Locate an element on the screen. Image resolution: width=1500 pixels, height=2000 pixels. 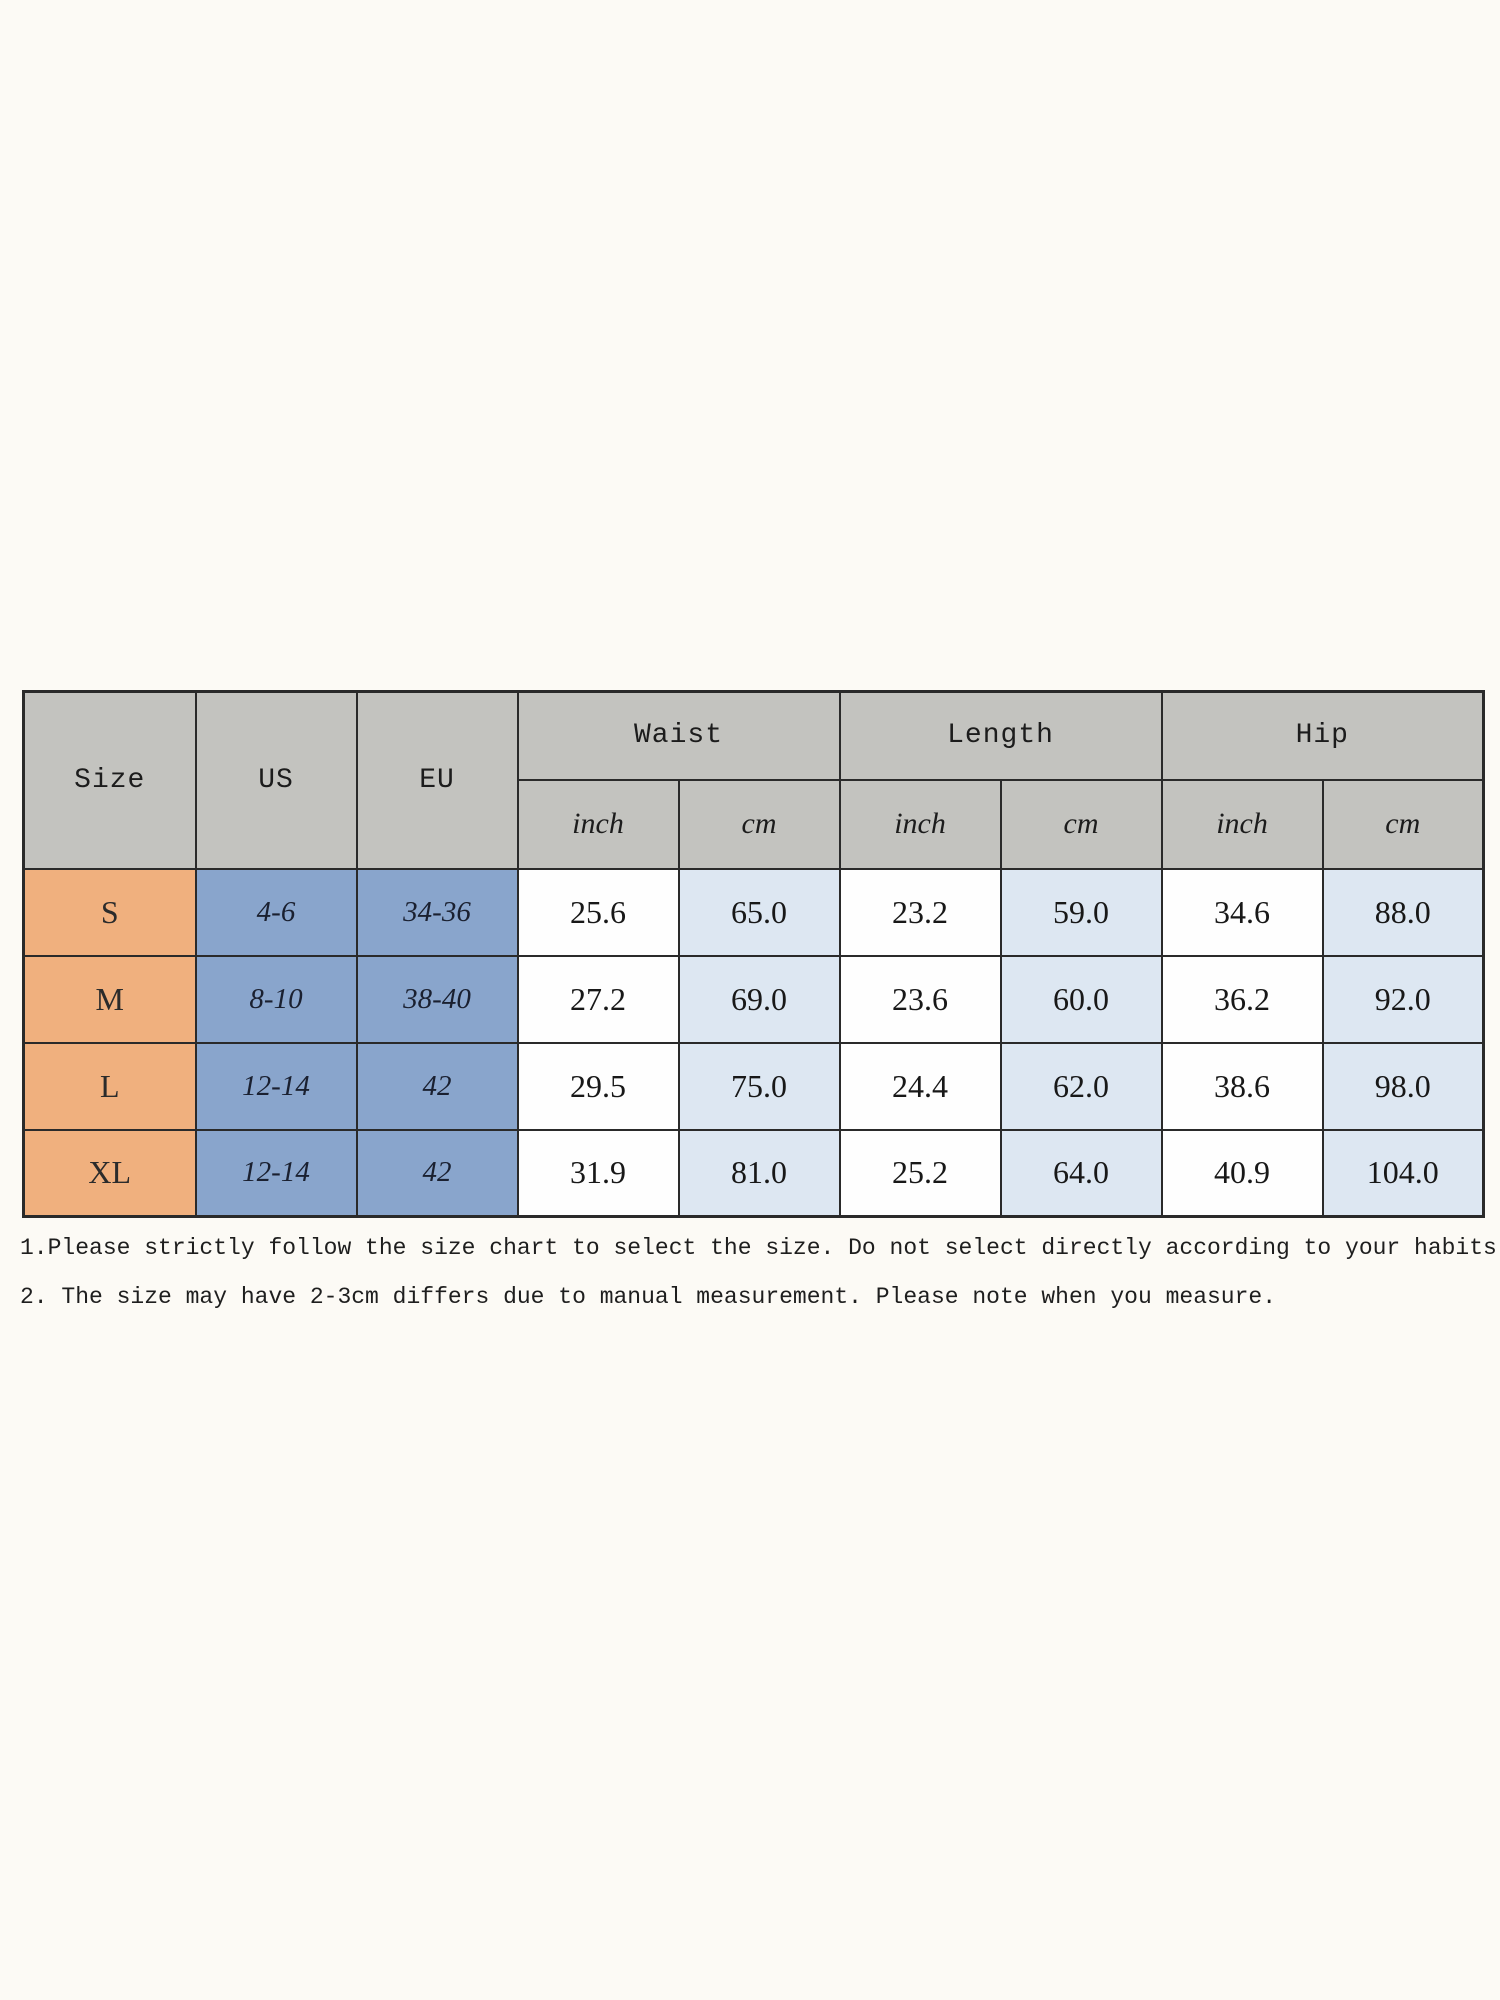
us-cell: 4-6 is located at coordinates (276, 912).